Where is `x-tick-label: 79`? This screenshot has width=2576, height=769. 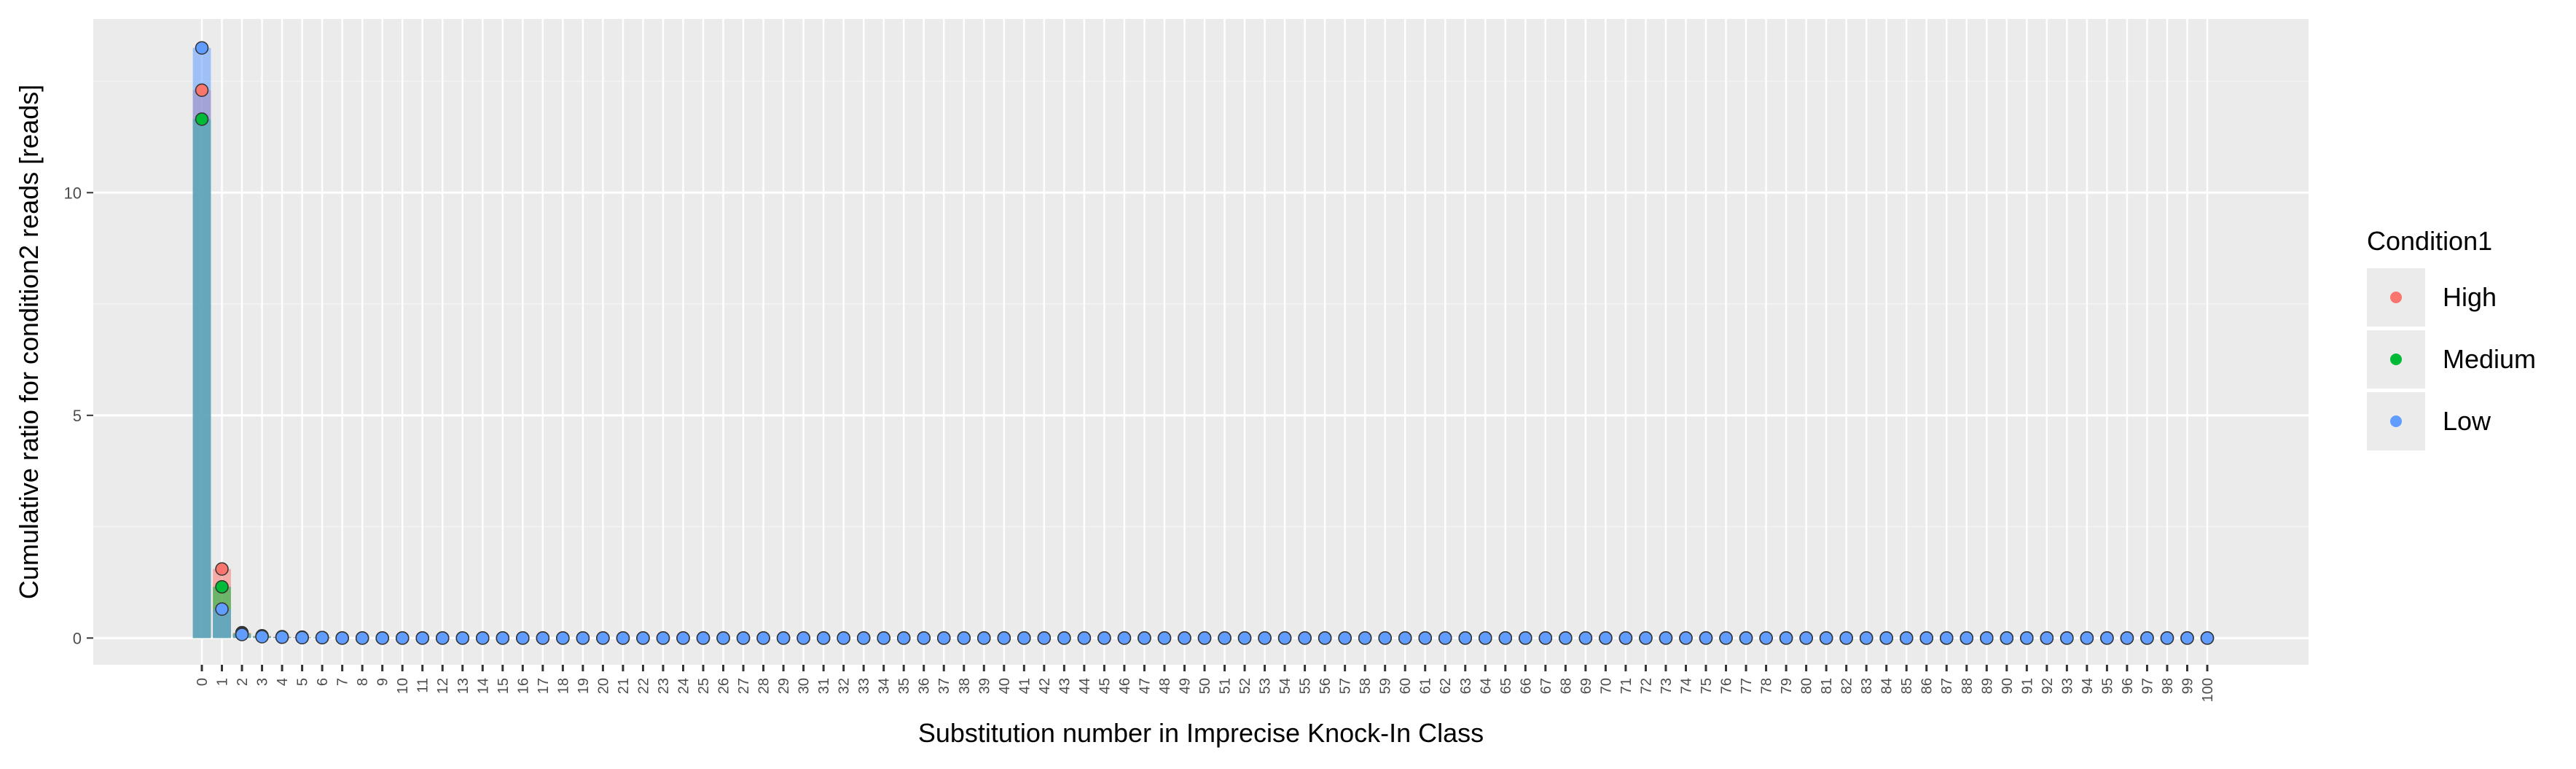 x-tick-label: 79 is located at coordinates (1787, 686).